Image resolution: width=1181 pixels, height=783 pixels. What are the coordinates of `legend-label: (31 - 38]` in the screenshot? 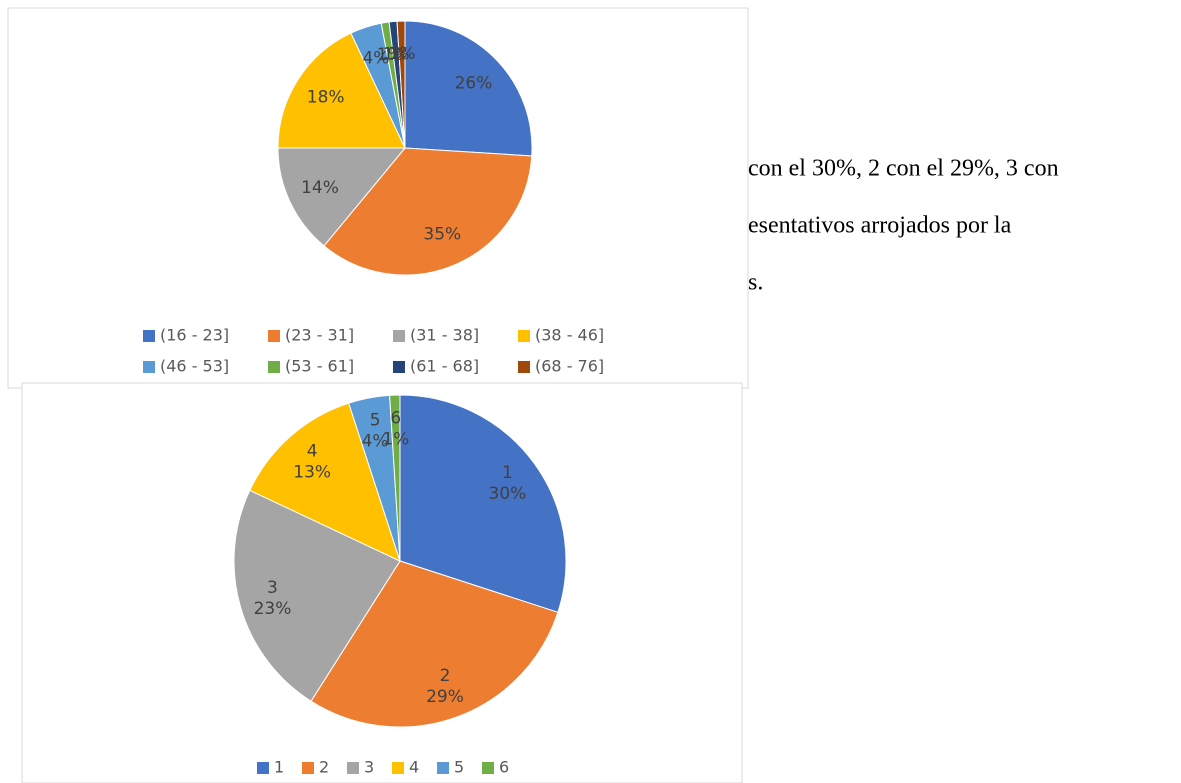 It's located at (444, 335).